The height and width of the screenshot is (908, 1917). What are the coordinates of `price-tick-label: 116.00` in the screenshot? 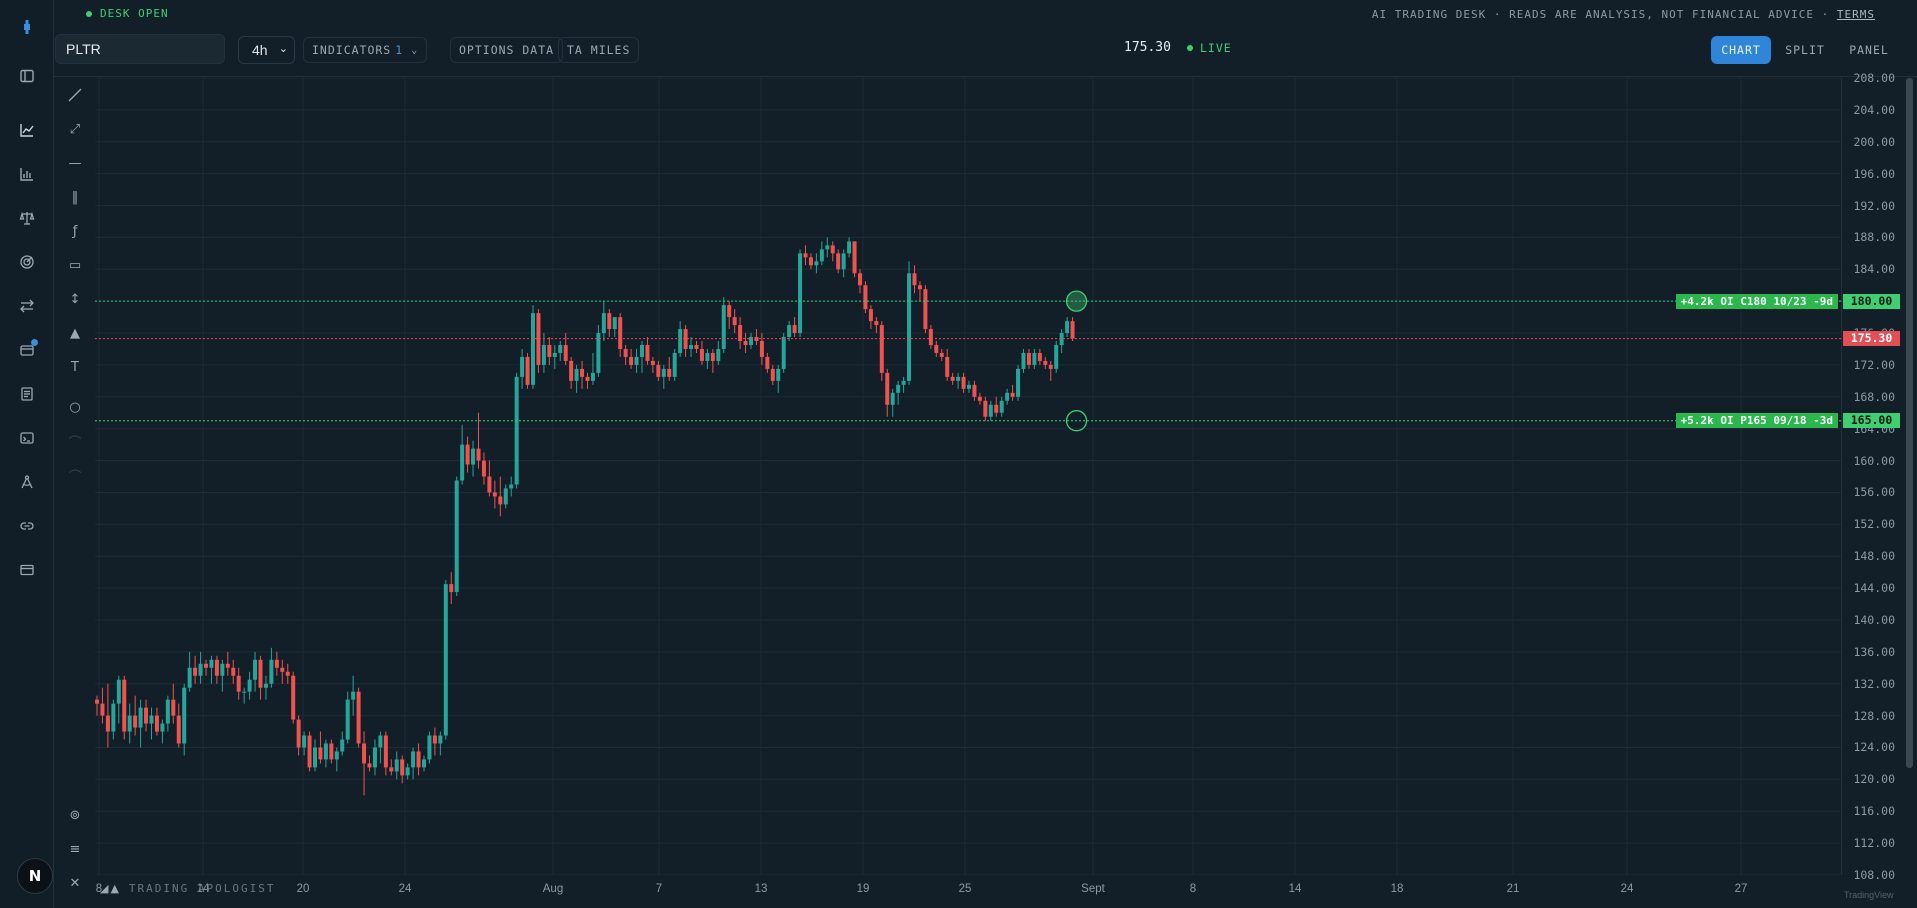 It's located at (1874, 811).